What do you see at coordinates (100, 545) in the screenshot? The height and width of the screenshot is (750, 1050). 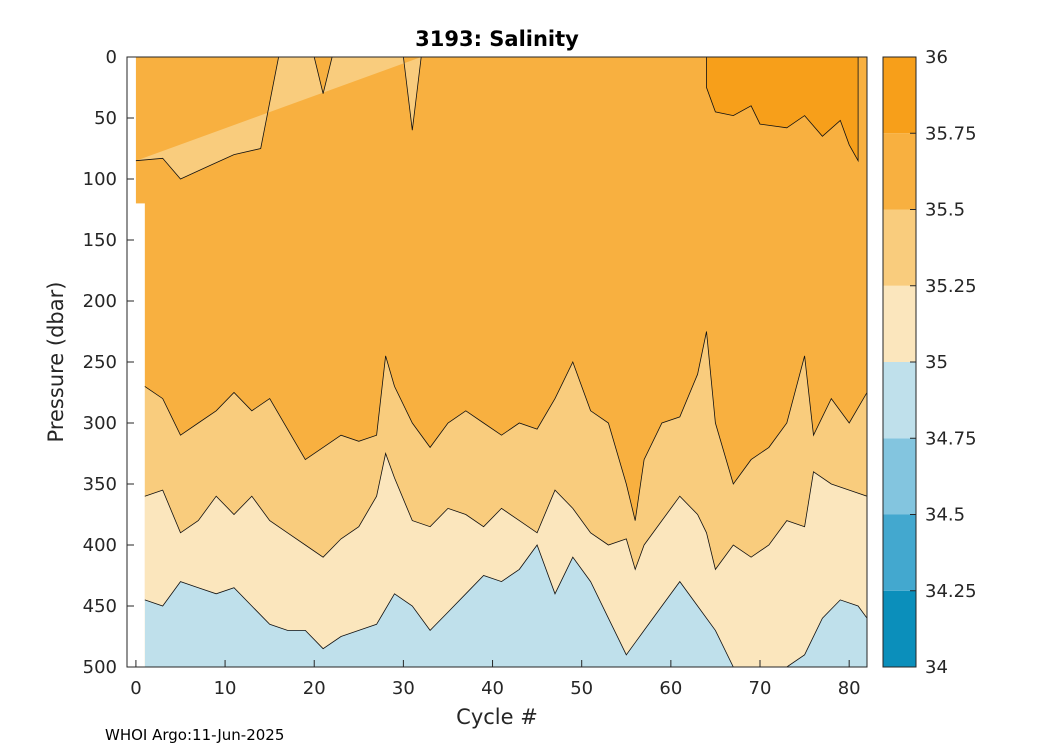 I see `y-tick-label: 400` at bounding box center [100, 545].